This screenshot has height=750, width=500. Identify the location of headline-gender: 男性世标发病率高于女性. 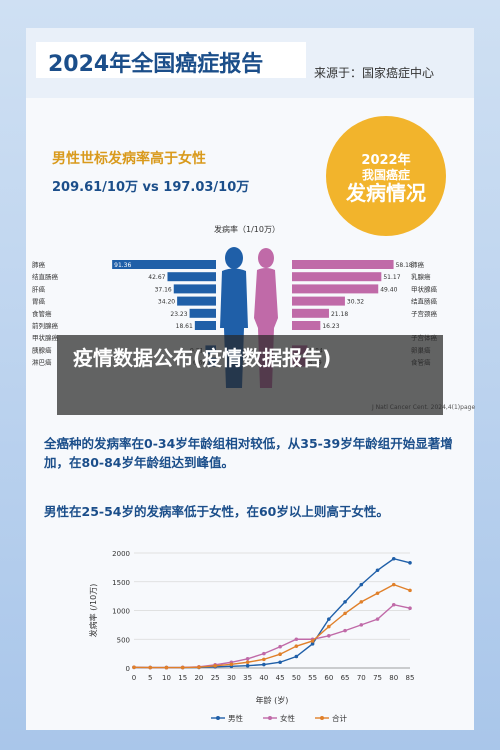
(129, 159).